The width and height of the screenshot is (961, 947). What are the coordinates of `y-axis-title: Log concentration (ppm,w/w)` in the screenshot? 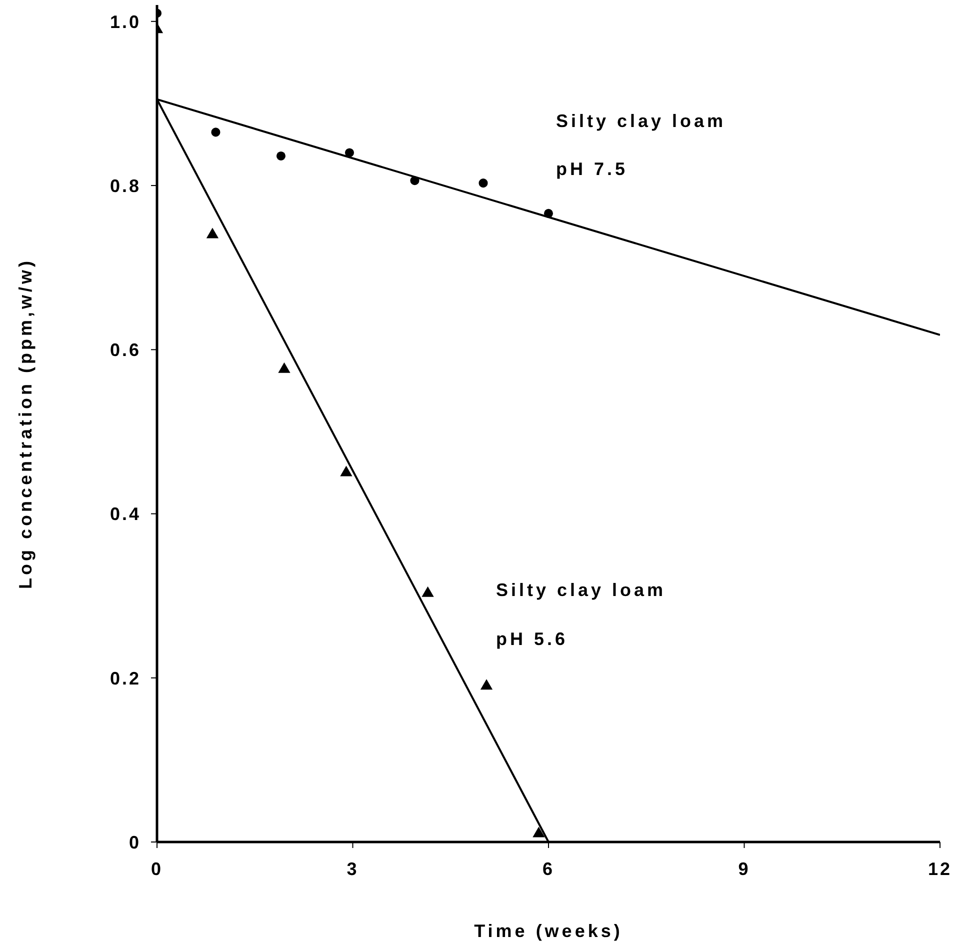 It's located at (25, 423).